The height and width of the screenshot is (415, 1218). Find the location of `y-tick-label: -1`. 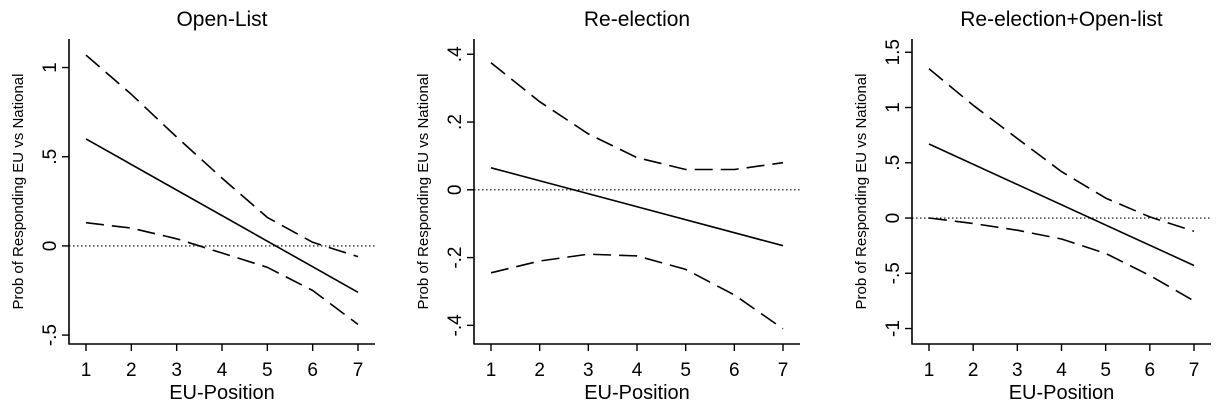

y-tick-label: -1 is located at coordinates (893, 328).